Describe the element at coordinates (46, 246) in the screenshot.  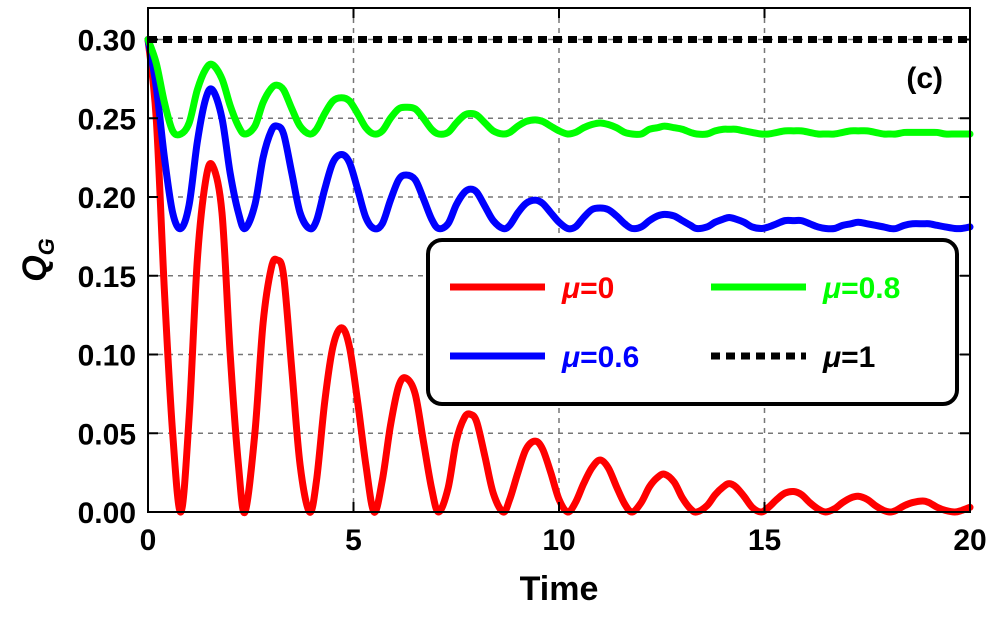
I see `y-axis-title-sub: G` at that location.